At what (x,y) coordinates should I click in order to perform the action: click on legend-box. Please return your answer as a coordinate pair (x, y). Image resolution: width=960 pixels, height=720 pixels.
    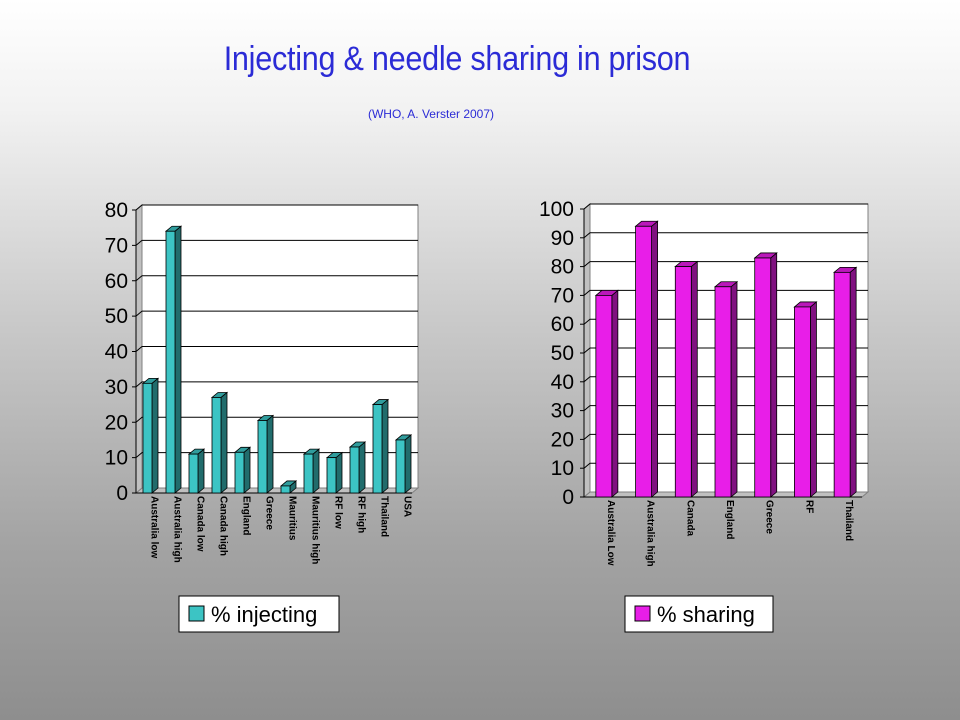
    Looking at the image, I should click on (259, 614).